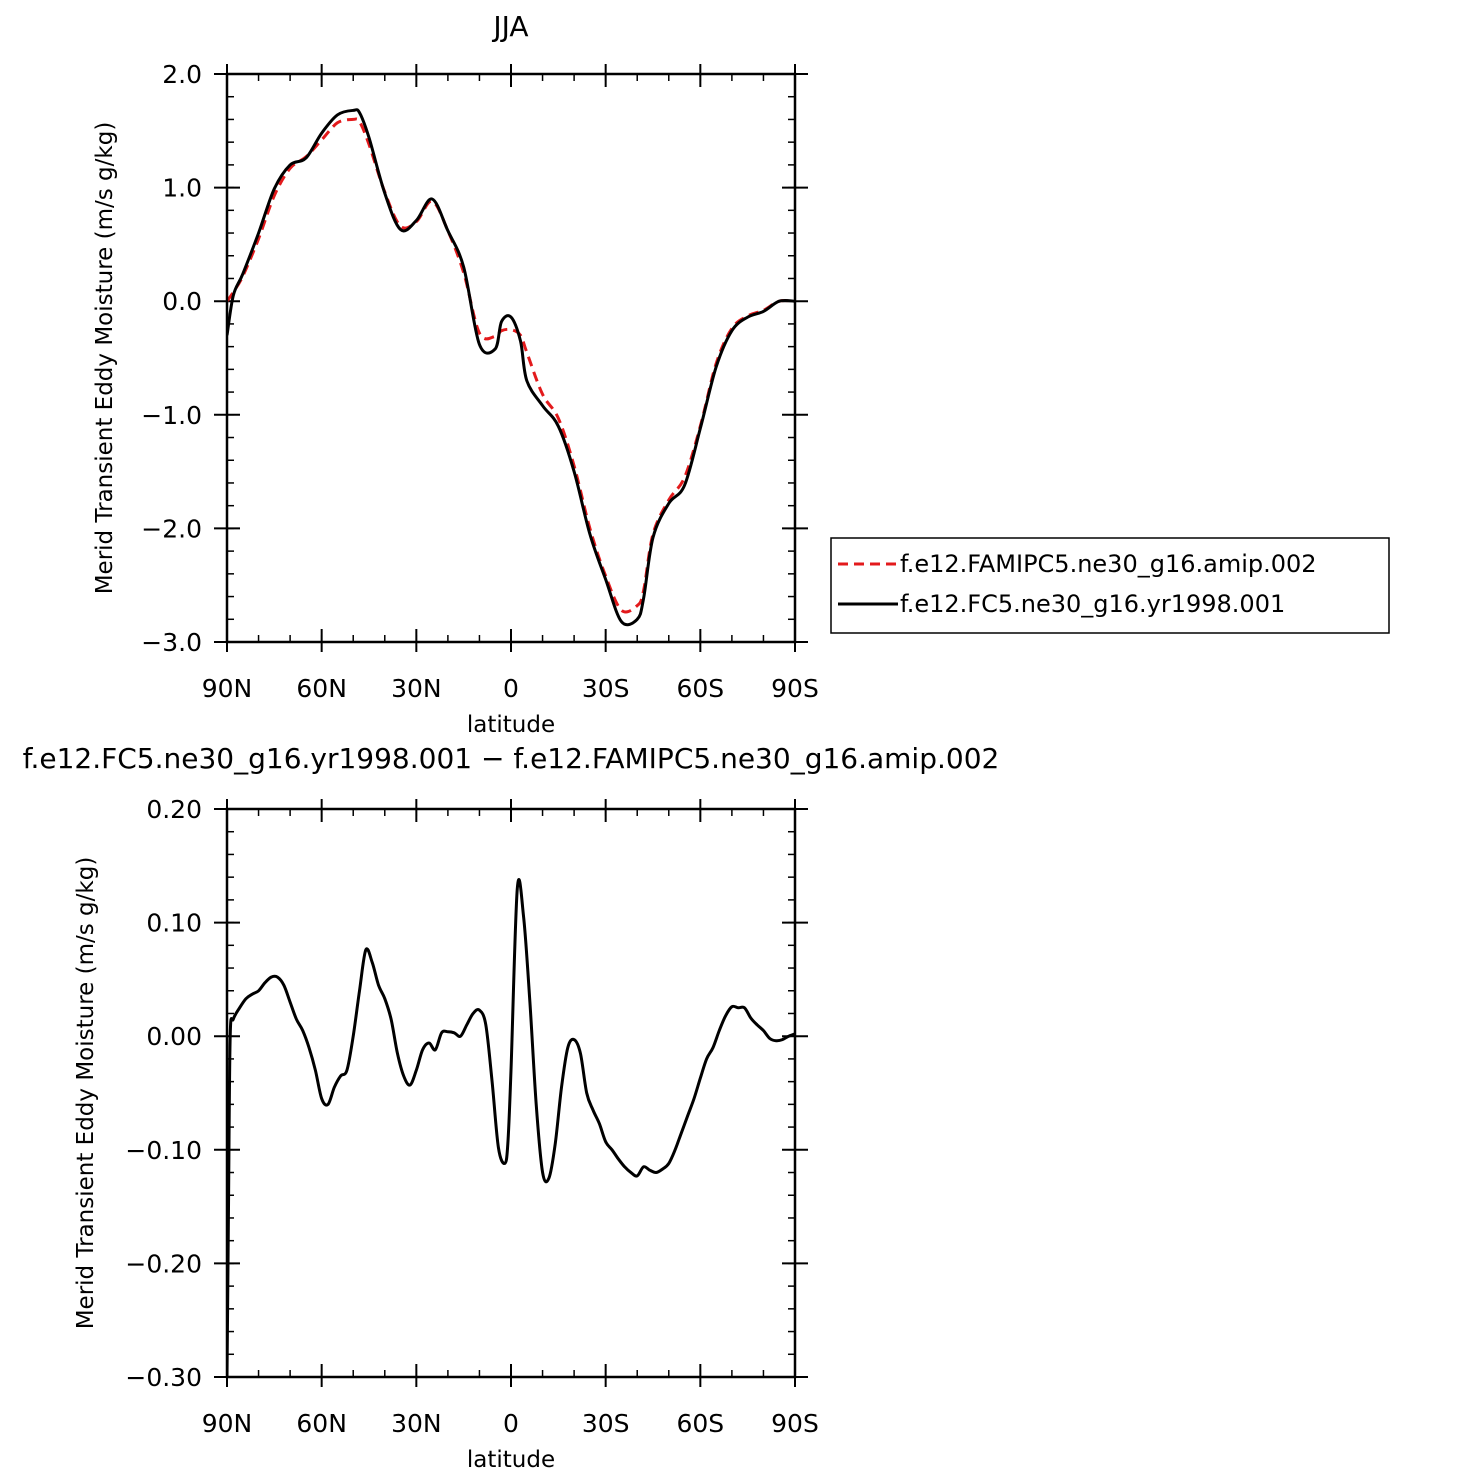 The image size is (1480, 1480). What do you see at coordinates (182, 74) in the screenshot?
I see `top-y-tick-label: 2.0` at bounding box center [182, 74].